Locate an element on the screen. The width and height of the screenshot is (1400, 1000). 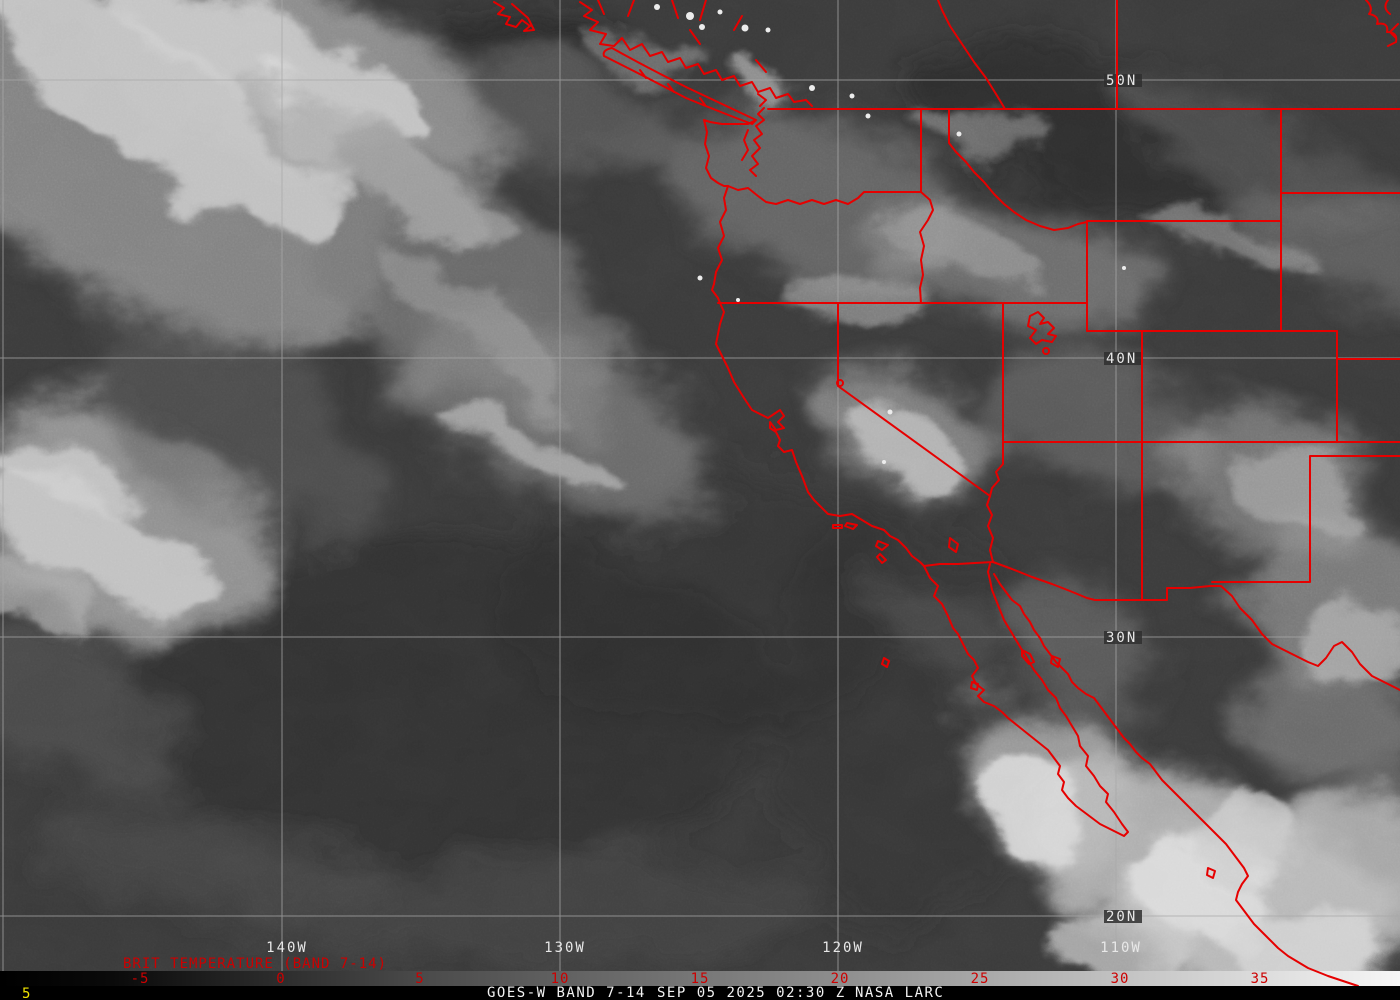
border-or-id-snake is located at coordinates (926, 247).